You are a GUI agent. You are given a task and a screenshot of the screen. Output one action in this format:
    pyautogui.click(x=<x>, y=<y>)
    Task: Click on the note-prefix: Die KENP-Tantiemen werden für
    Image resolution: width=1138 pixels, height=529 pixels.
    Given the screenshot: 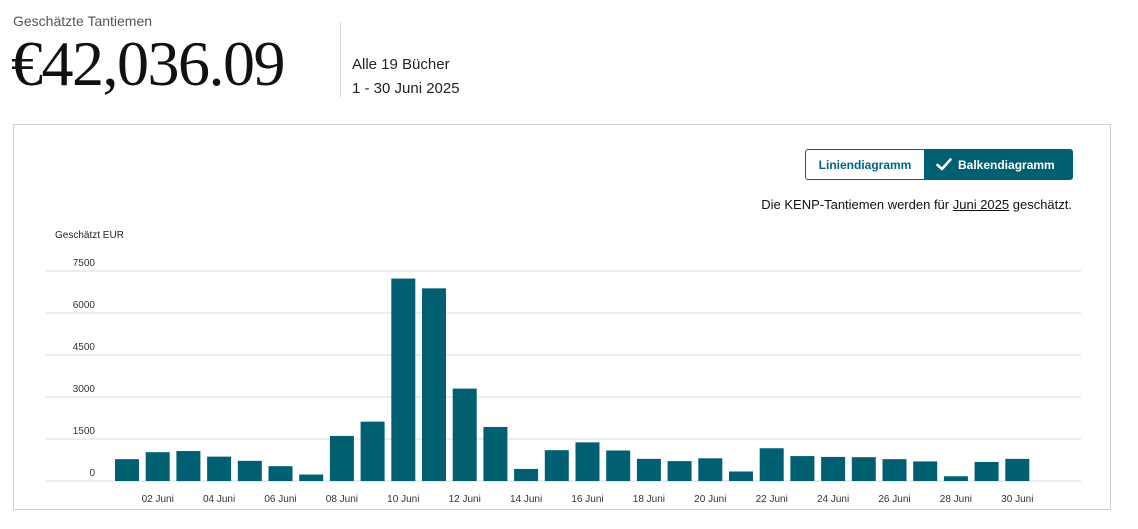 What is the action you would take?
    pyautogui.click(x=857, y=204)
    